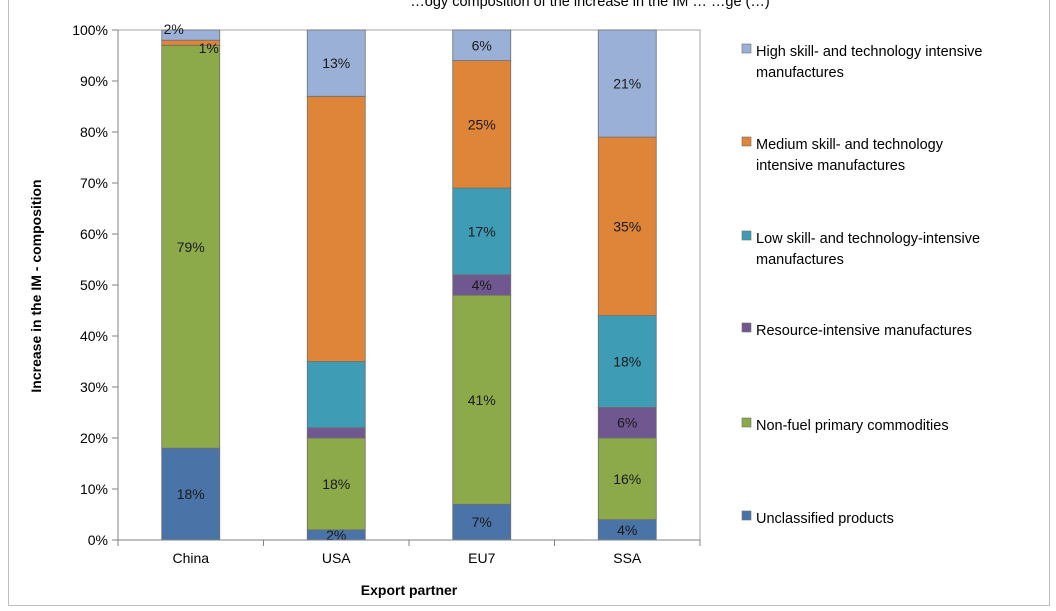 This screenshot has height=611, width=1056. I want to click on y-axis-title: Increase in the IM - composition, so click(36, 285).